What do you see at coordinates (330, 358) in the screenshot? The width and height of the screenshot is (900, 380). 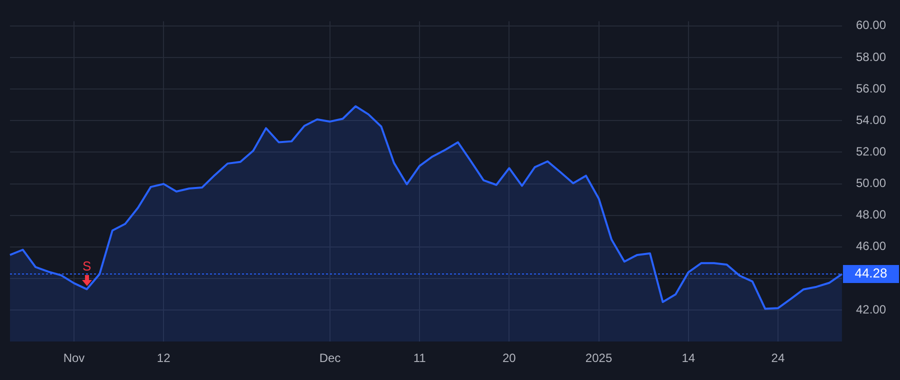 I see `x-tick-label: Dec` at bounding box center [330, 358].